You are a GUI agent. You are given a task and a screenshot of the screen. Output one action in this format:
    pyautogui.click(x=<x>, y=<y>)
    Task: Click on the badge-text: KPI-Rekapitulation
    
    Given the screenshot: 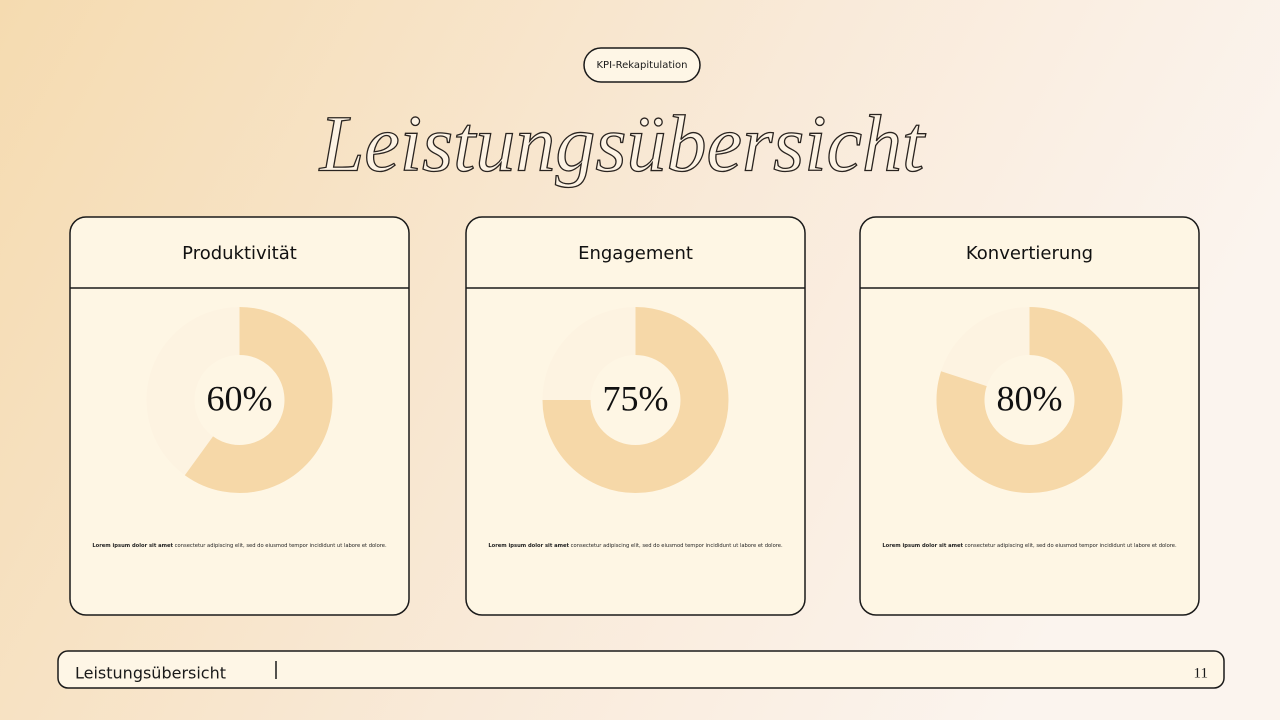 What is the action you would take?
    pyautogui.click(x=642, y=65)
    